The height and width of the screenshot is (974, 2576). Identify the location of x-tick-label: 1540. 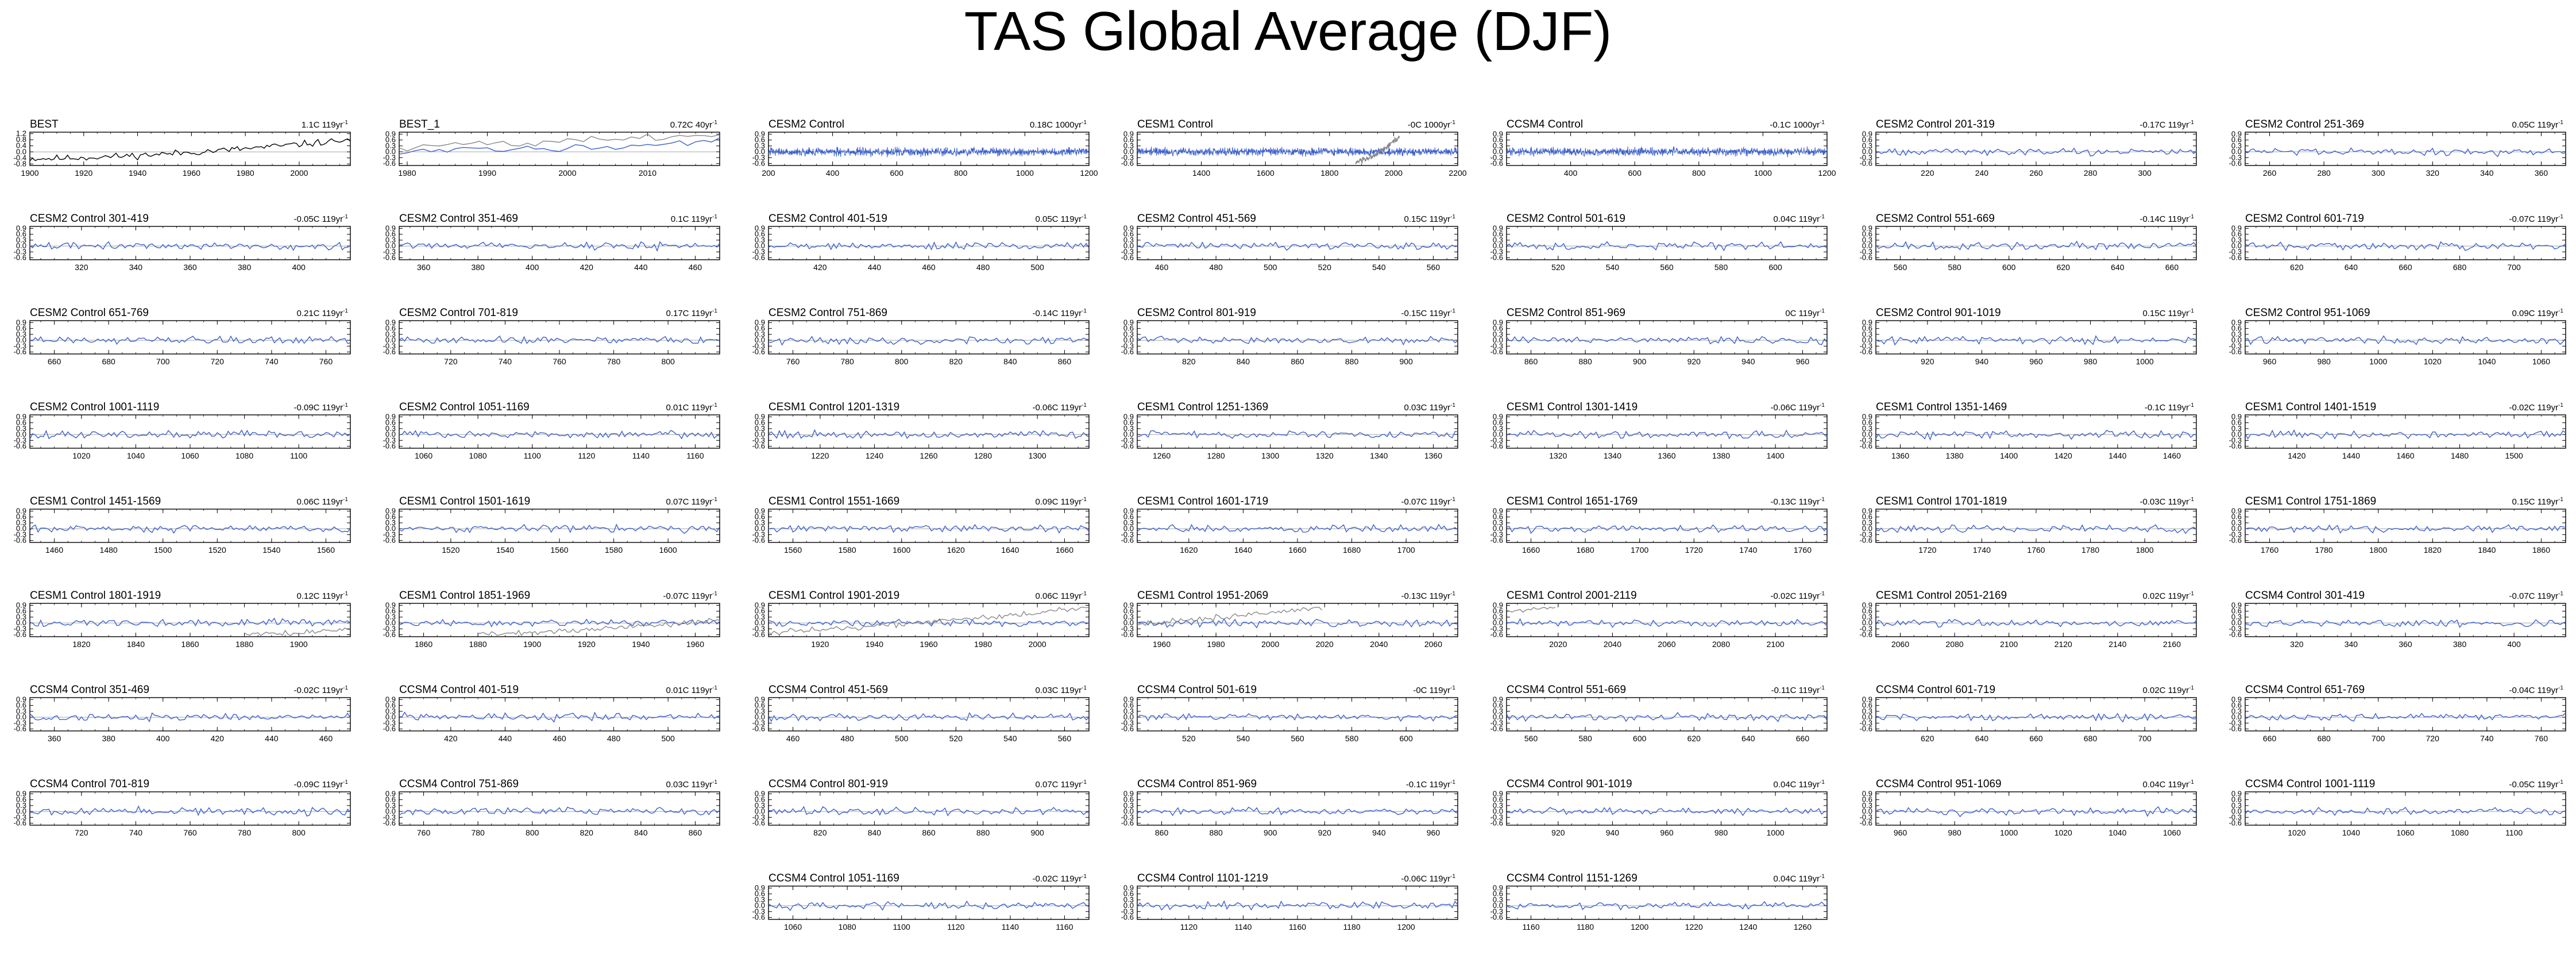
(505, 550).